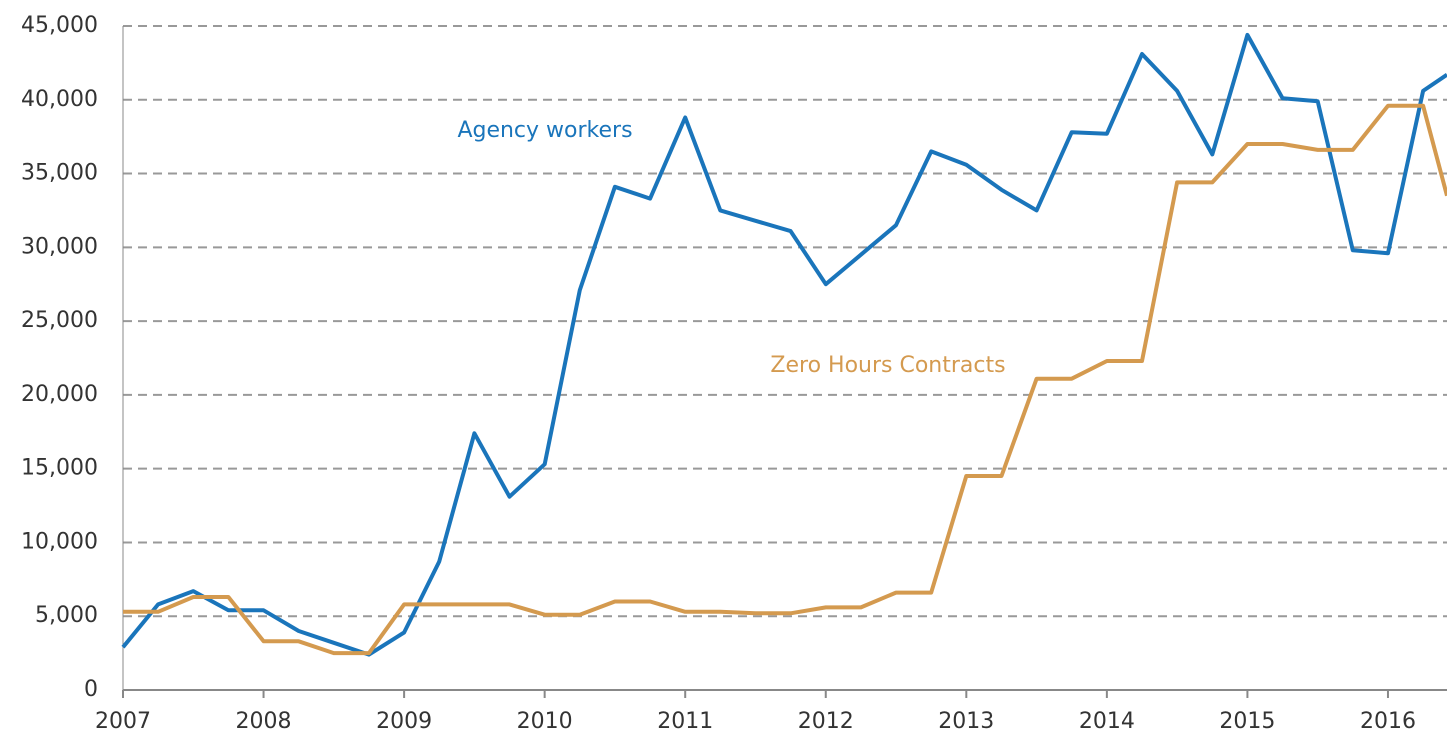 This screenshot has width=1447, height=742. I want to click on x-tick-label: 2011, so click(685, 721).